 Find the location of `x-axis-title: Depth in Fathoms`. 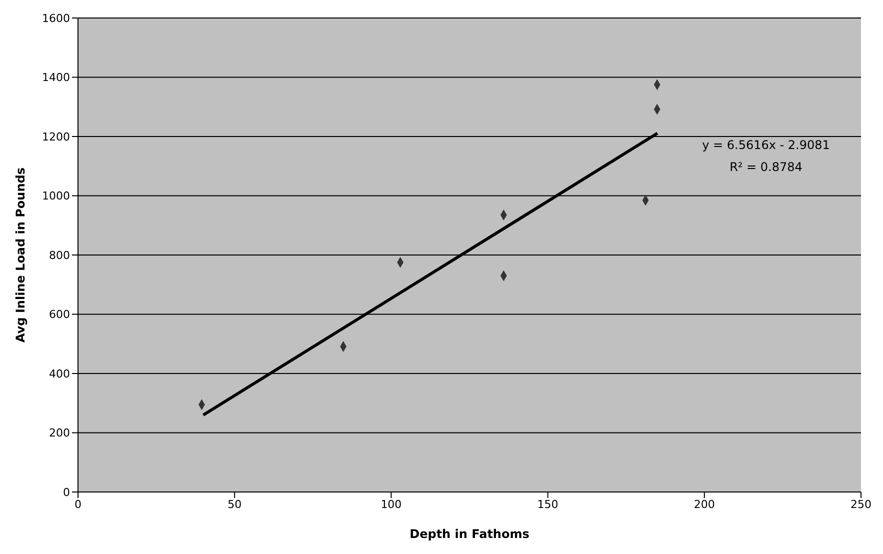

x-axis-title: Depth in Fathoms is located at coordinates (470, 534).